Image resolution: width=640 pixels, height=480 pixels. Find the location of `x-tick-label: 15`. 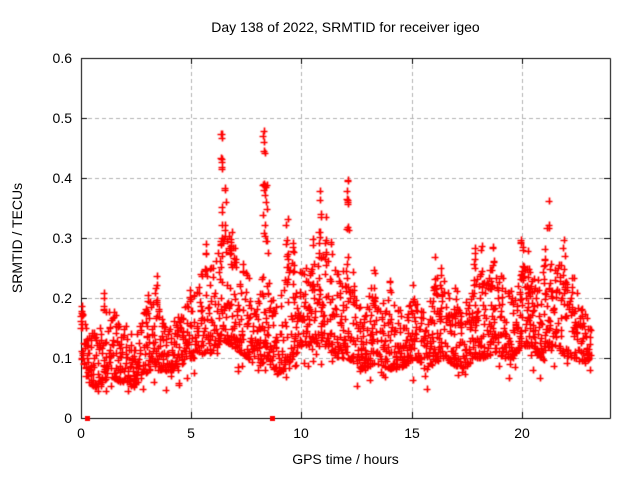

x-tick-label: 15 is located at coordinates (412, 433).